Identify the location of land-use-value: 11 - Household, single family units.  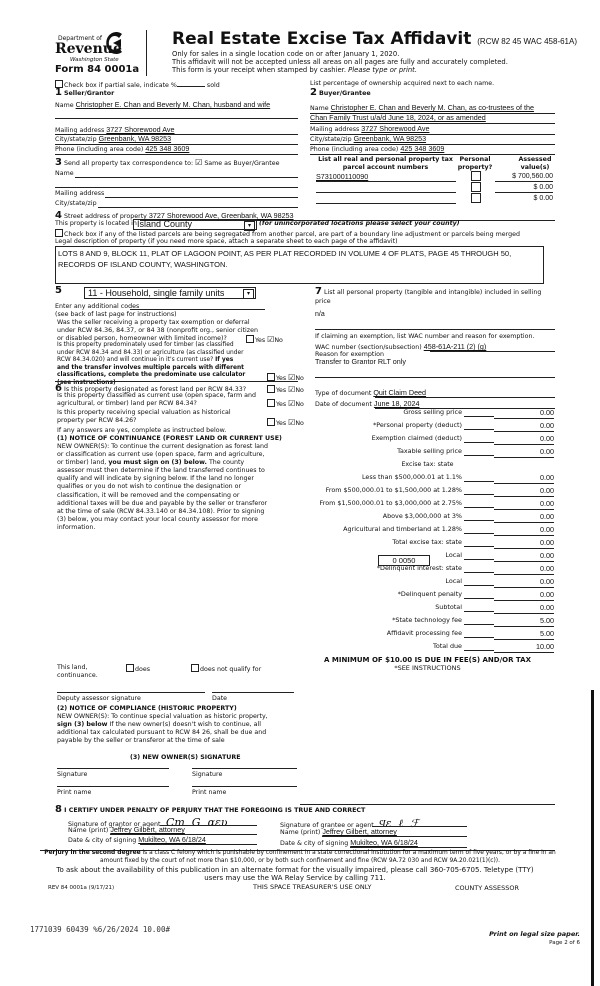
(156, 293).